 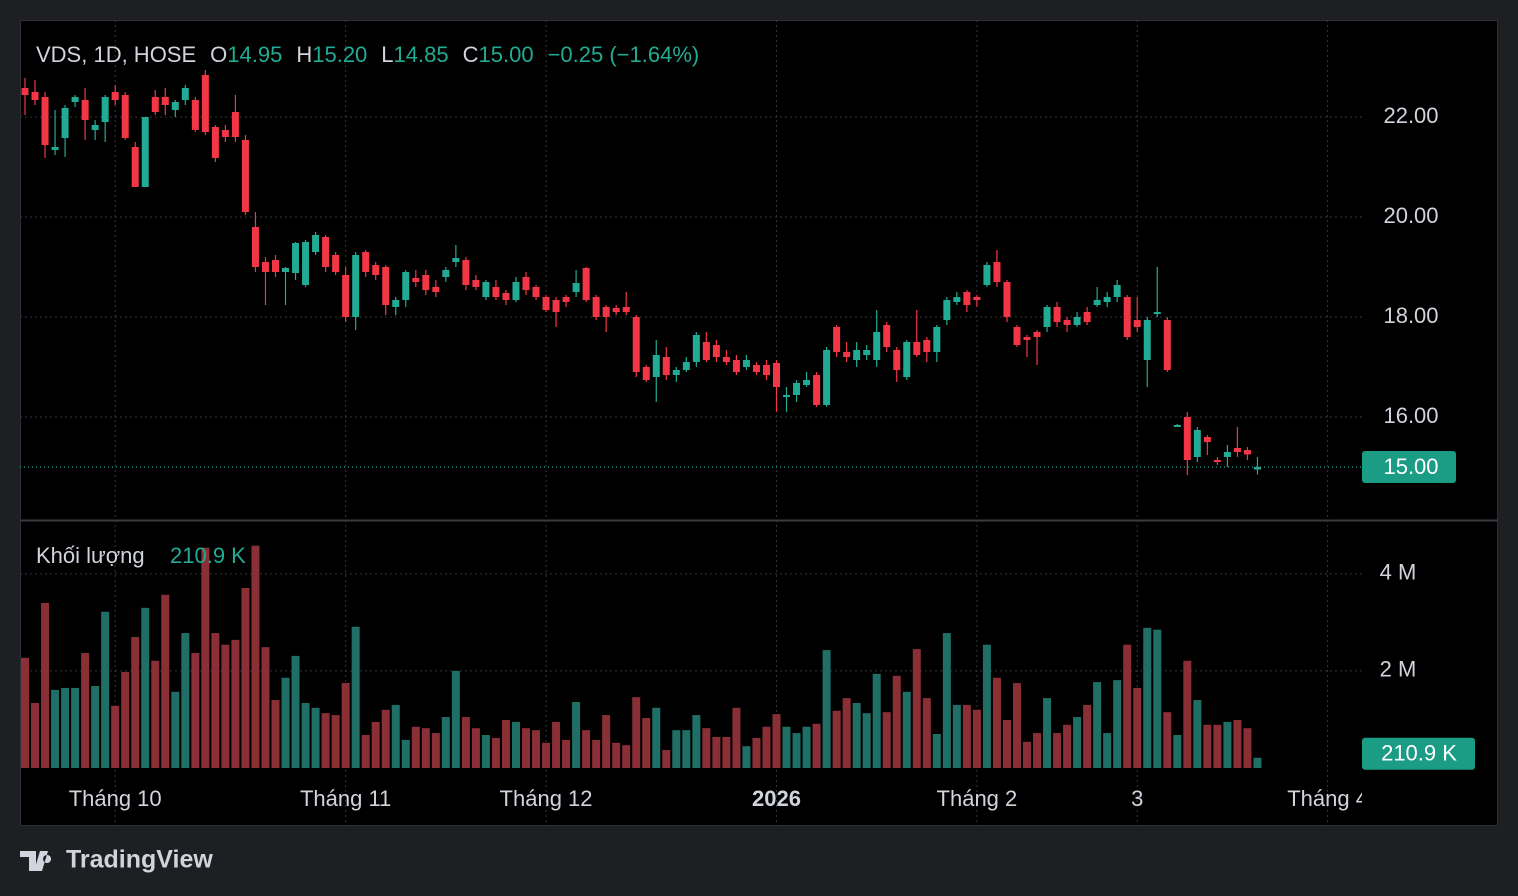 What do you see at coordinates (208, 555) in the screenshot?
I see `volume-legend-value: 210.9 K` at bounding box center [208, 555].